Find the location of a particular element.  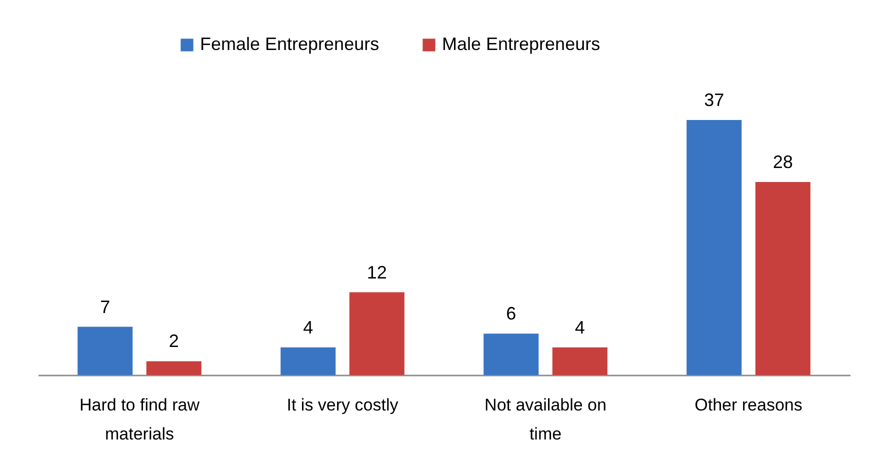

data-label: 6 is located at coordinates (511, 314).